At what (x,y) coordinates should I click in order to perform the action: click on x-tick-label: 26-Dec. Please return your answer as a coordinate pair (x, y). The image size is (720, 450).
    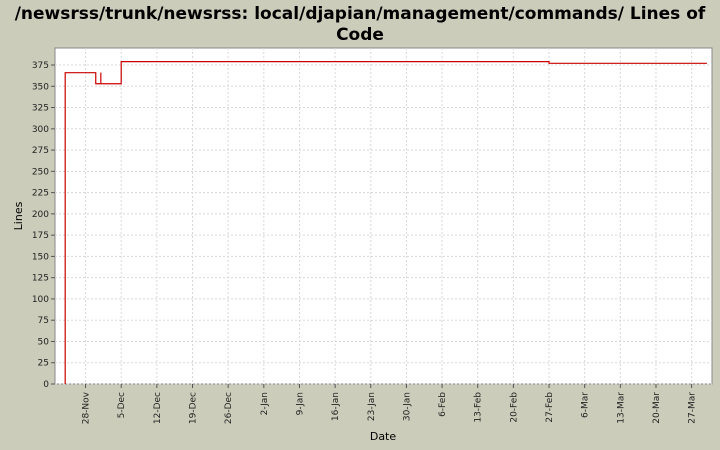
    Looking at the image, I should click on (229, 408).